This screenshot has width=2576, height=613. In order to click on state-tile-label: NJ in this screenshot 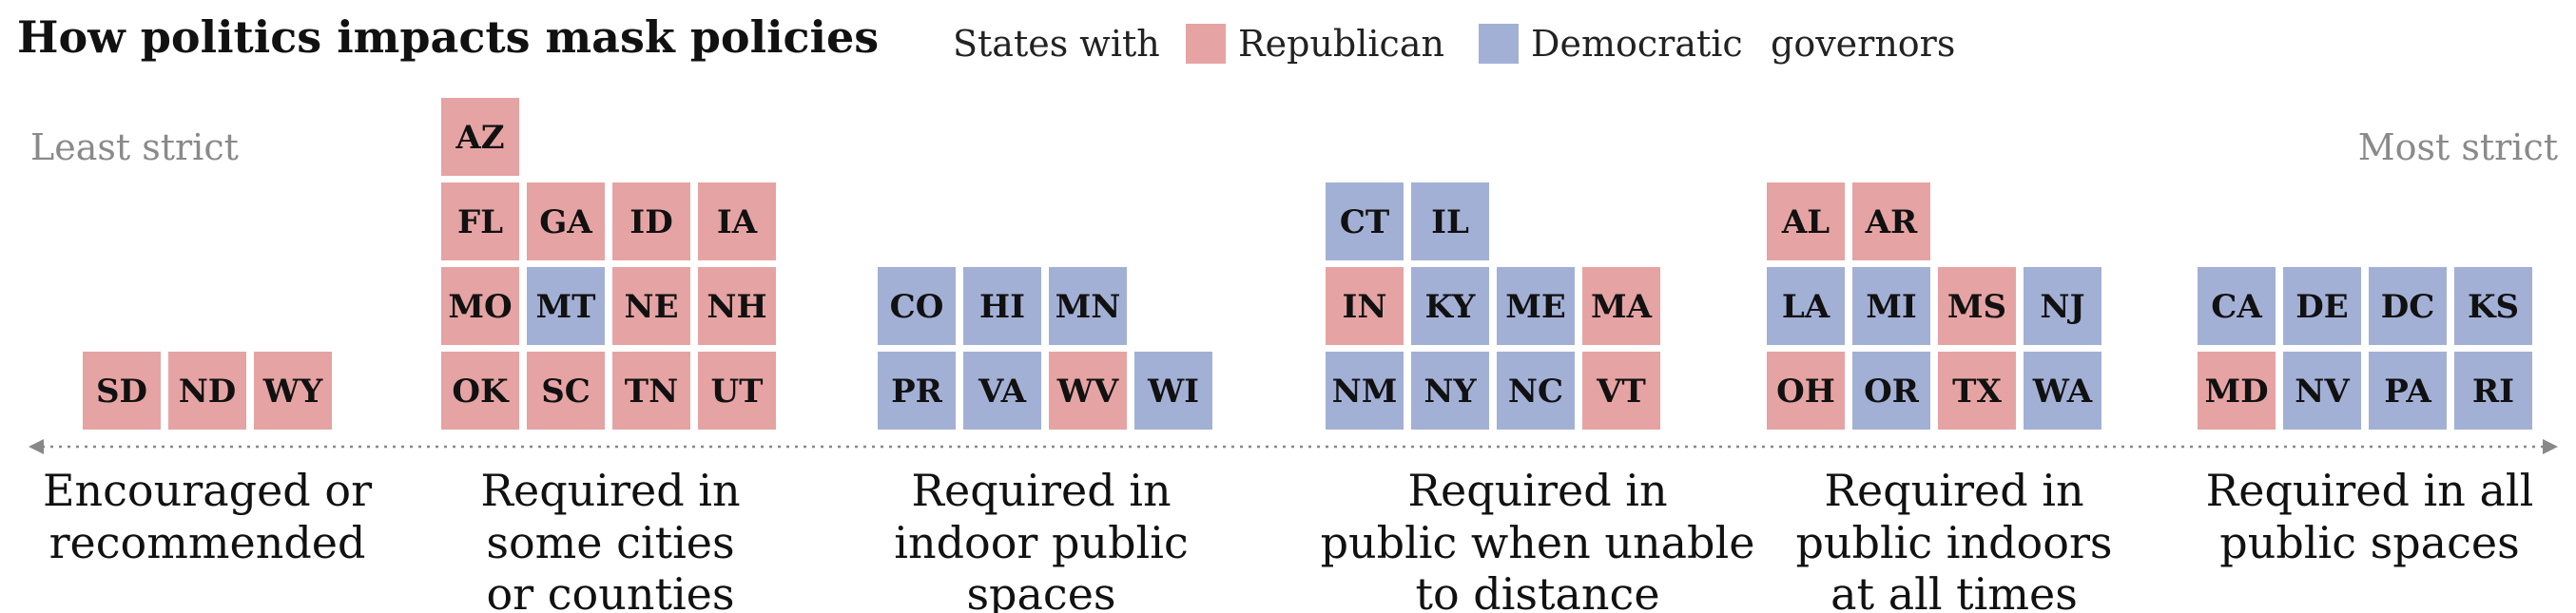, I will do `click(2062, 307)`.